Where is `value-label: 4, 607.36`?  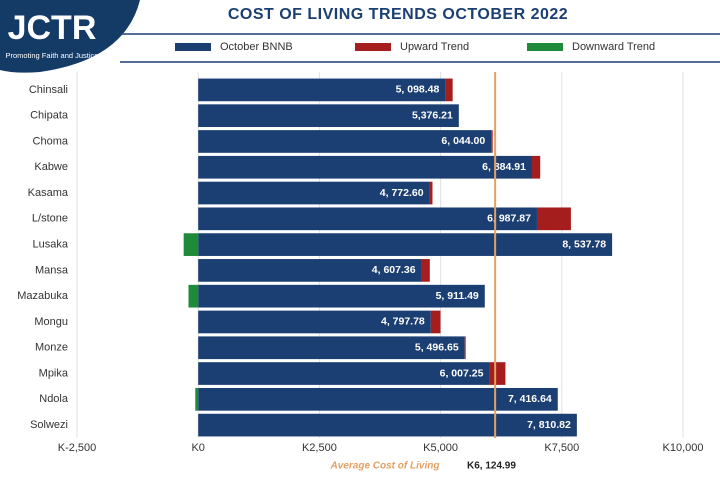
value-label: 4, 607.36 is located at coordinates (394, 270).